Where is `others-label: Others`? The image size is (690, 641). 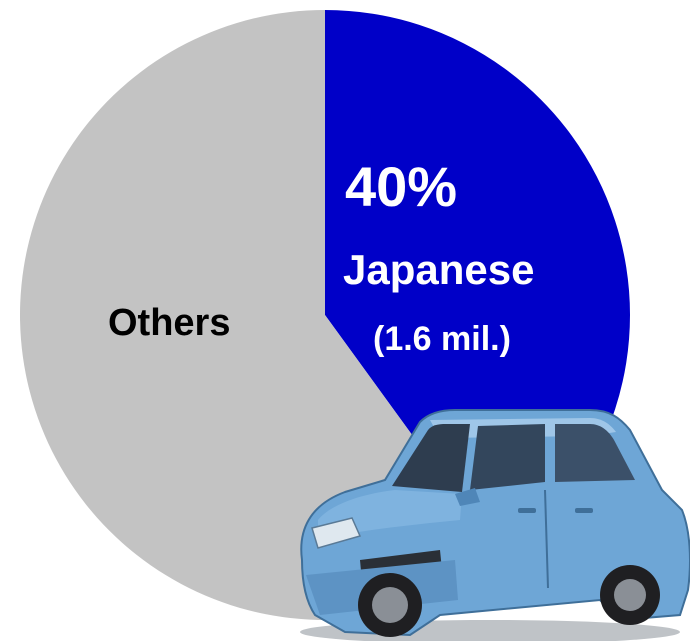
others-label: Others is located at coordinates (169, 323).